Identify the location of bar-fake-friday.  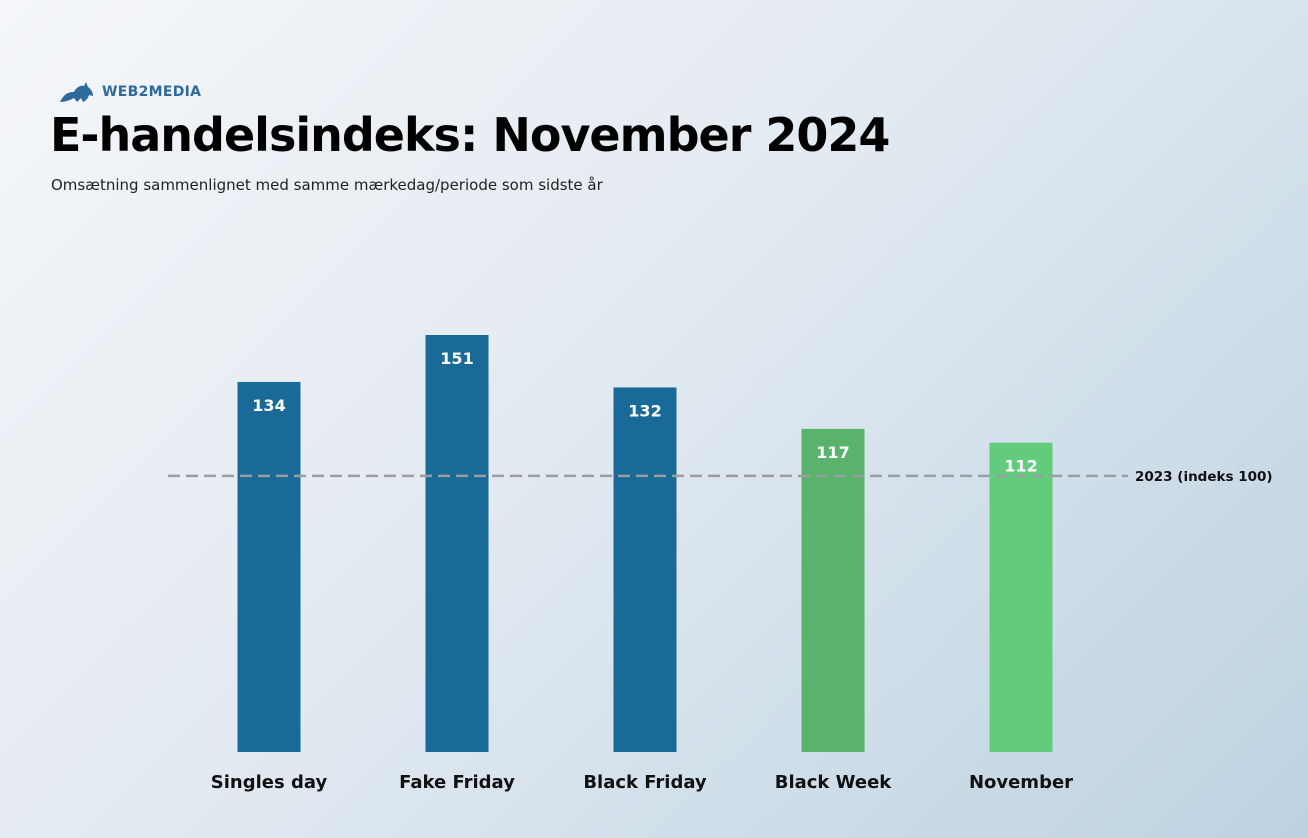
(457, 543).